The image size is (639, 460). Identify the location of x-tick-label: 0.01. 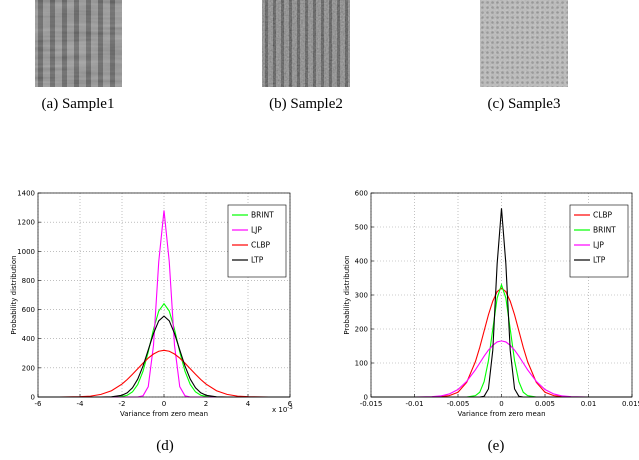
(589, 404).